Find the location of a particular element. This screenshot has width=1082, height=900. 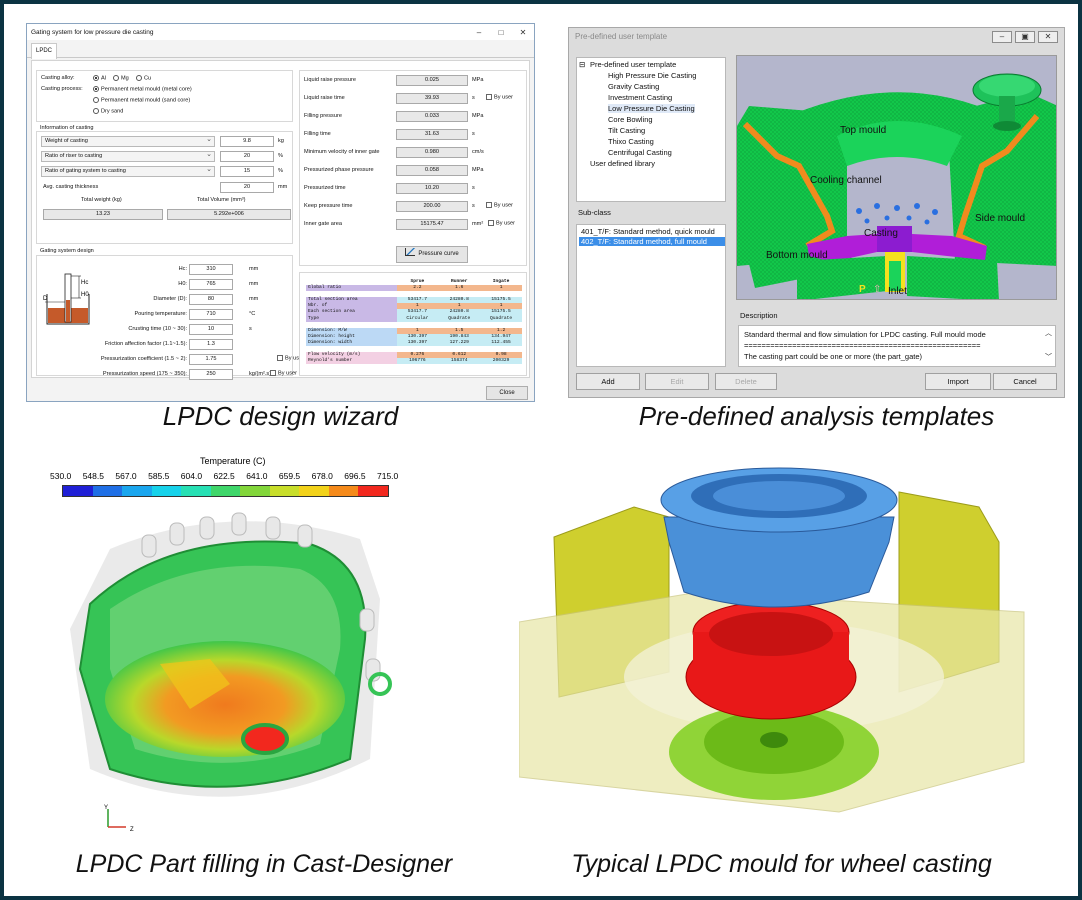

gating-row-field: 1.3 is located at coordinates (211, 344).